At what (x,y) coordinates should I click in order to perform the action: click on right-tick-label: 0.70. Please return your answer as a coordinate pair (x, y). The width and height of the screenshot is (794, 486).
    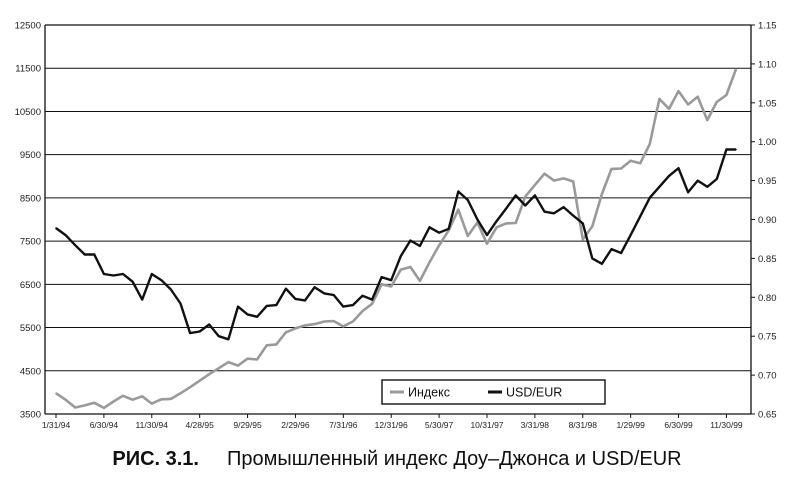
    Looking at the image, I should click on (767, 376).